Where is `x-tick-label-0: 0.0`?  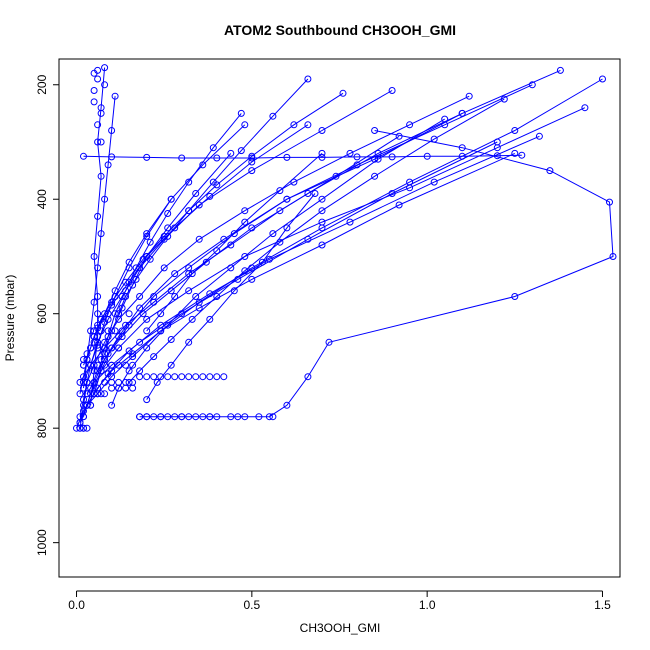
x-tick-label-0: 0.0 is located at coordinates (76, 605).